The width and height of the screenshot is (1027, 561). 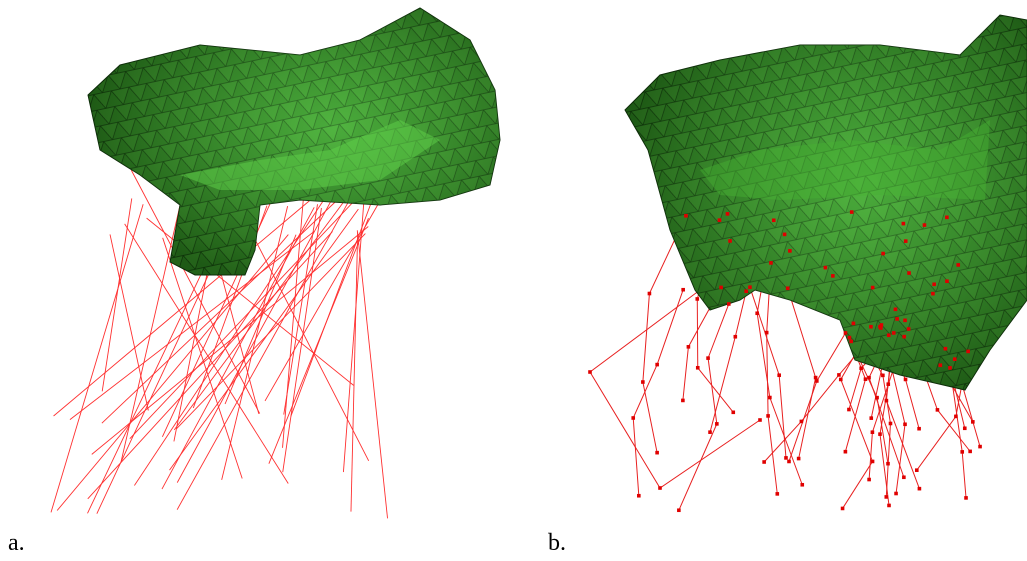 What do you see at coordinates (557, 543) in the screenshot?
I see `panel-label: b.` at bounding box center [557, 543].